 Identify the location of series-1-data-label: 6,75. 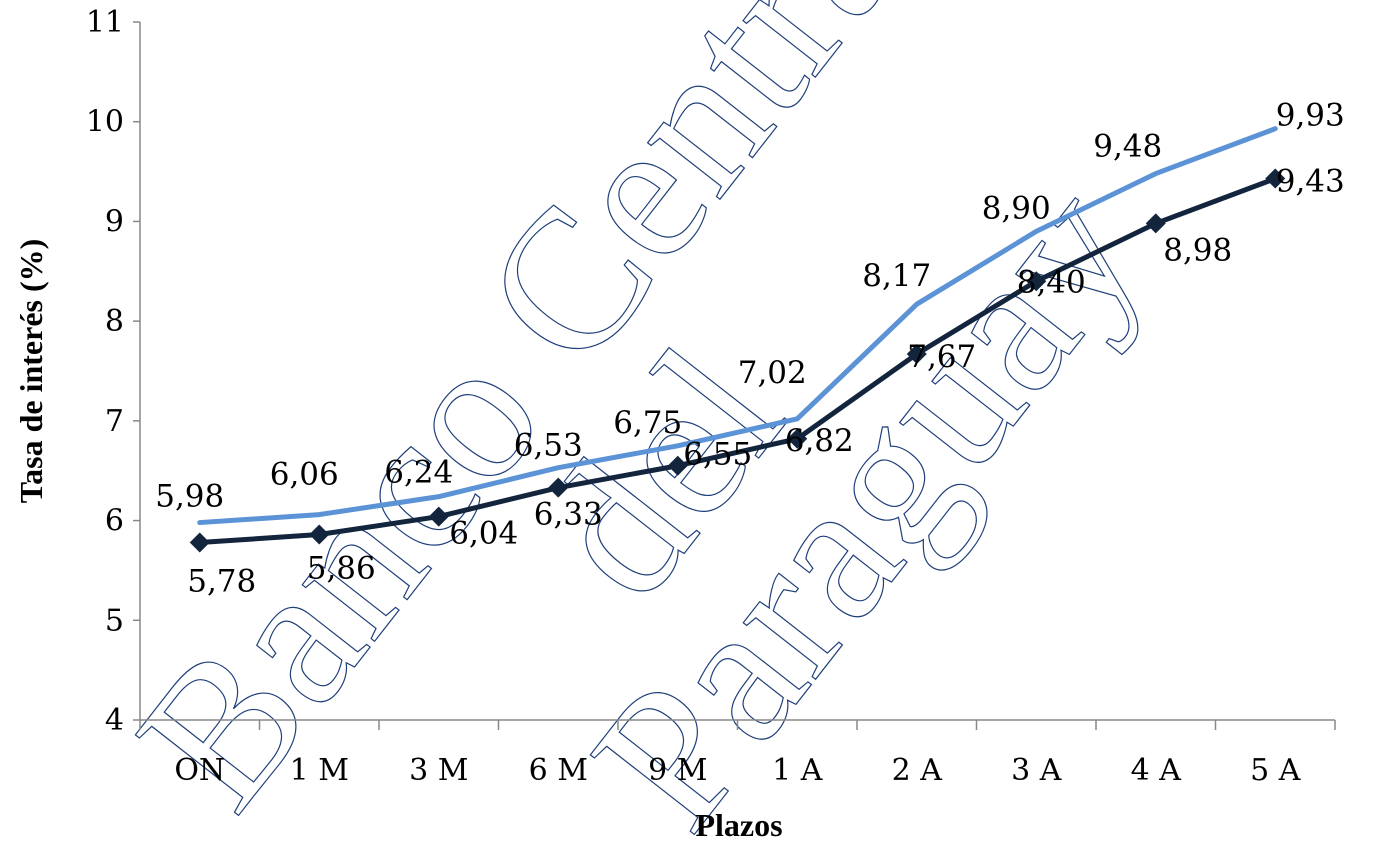
(647, 423).